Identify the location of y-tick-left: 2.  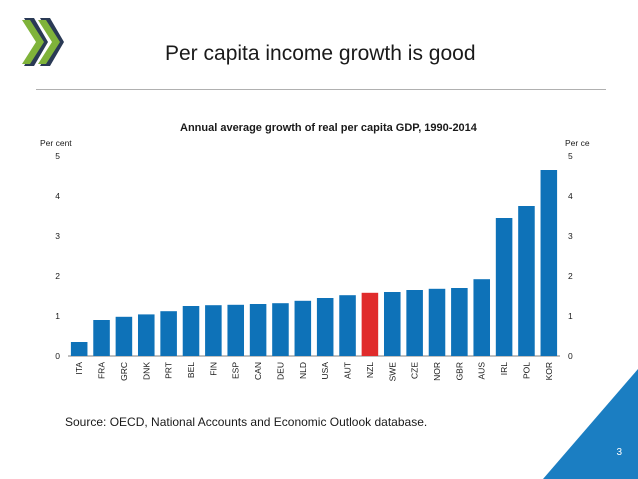
(57, 276).